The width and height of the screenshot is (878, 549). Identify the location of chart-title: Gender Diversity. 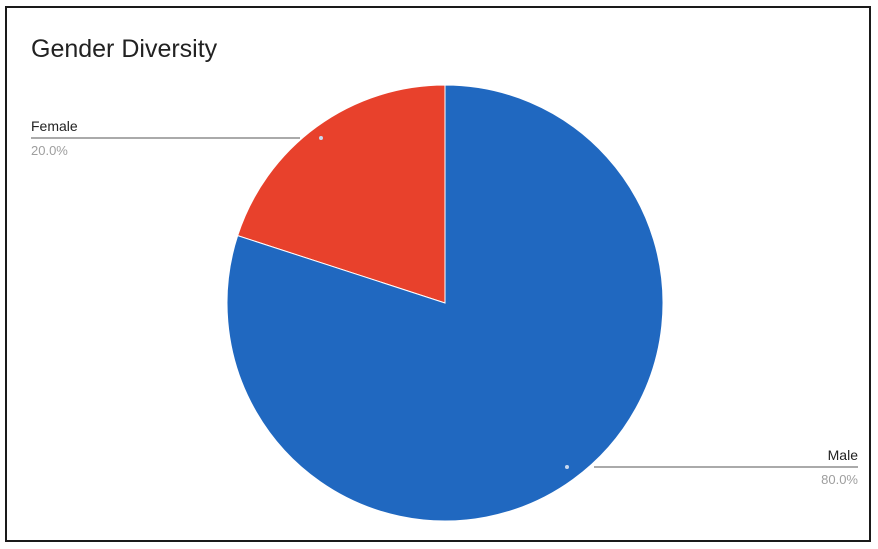
(124, 49).